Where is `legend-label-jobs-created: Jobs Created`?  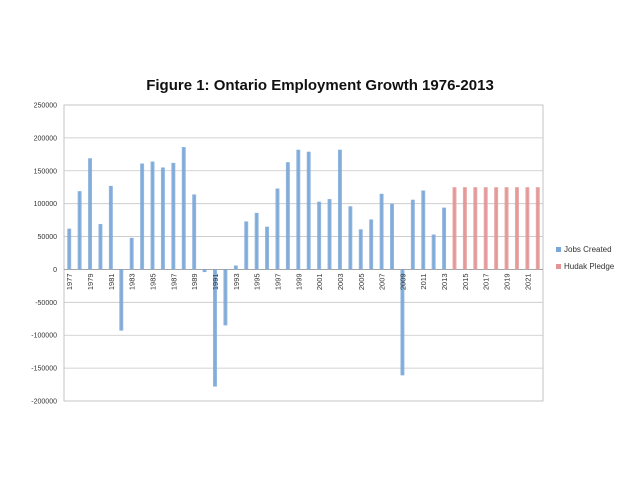
legend-label-jobs-created: Jobs Created is located at coordinates (588, 249).